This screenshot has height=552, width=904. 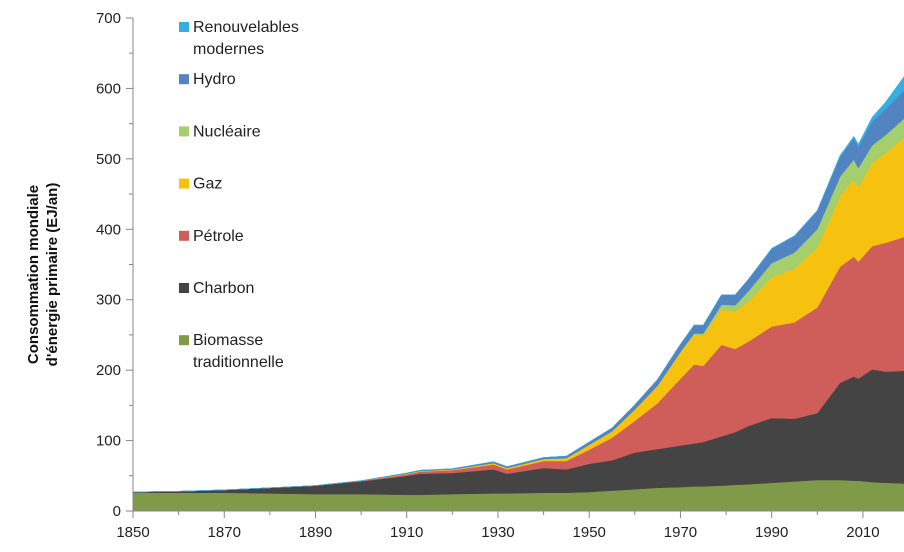 I want to click on x-tick-label: 1970, so click(x=680, y=532).